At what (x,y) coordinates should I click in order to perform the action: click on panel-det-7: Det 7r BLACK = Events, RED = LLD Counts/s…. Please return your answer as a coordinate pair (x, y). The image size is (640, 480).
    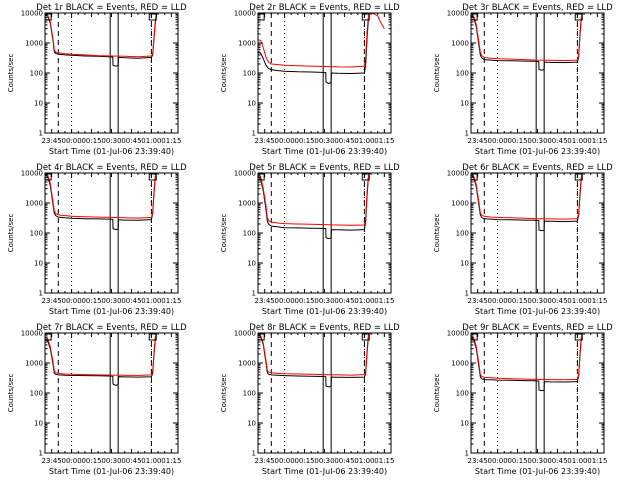
    Looking at the image, I should click on (97, 399).